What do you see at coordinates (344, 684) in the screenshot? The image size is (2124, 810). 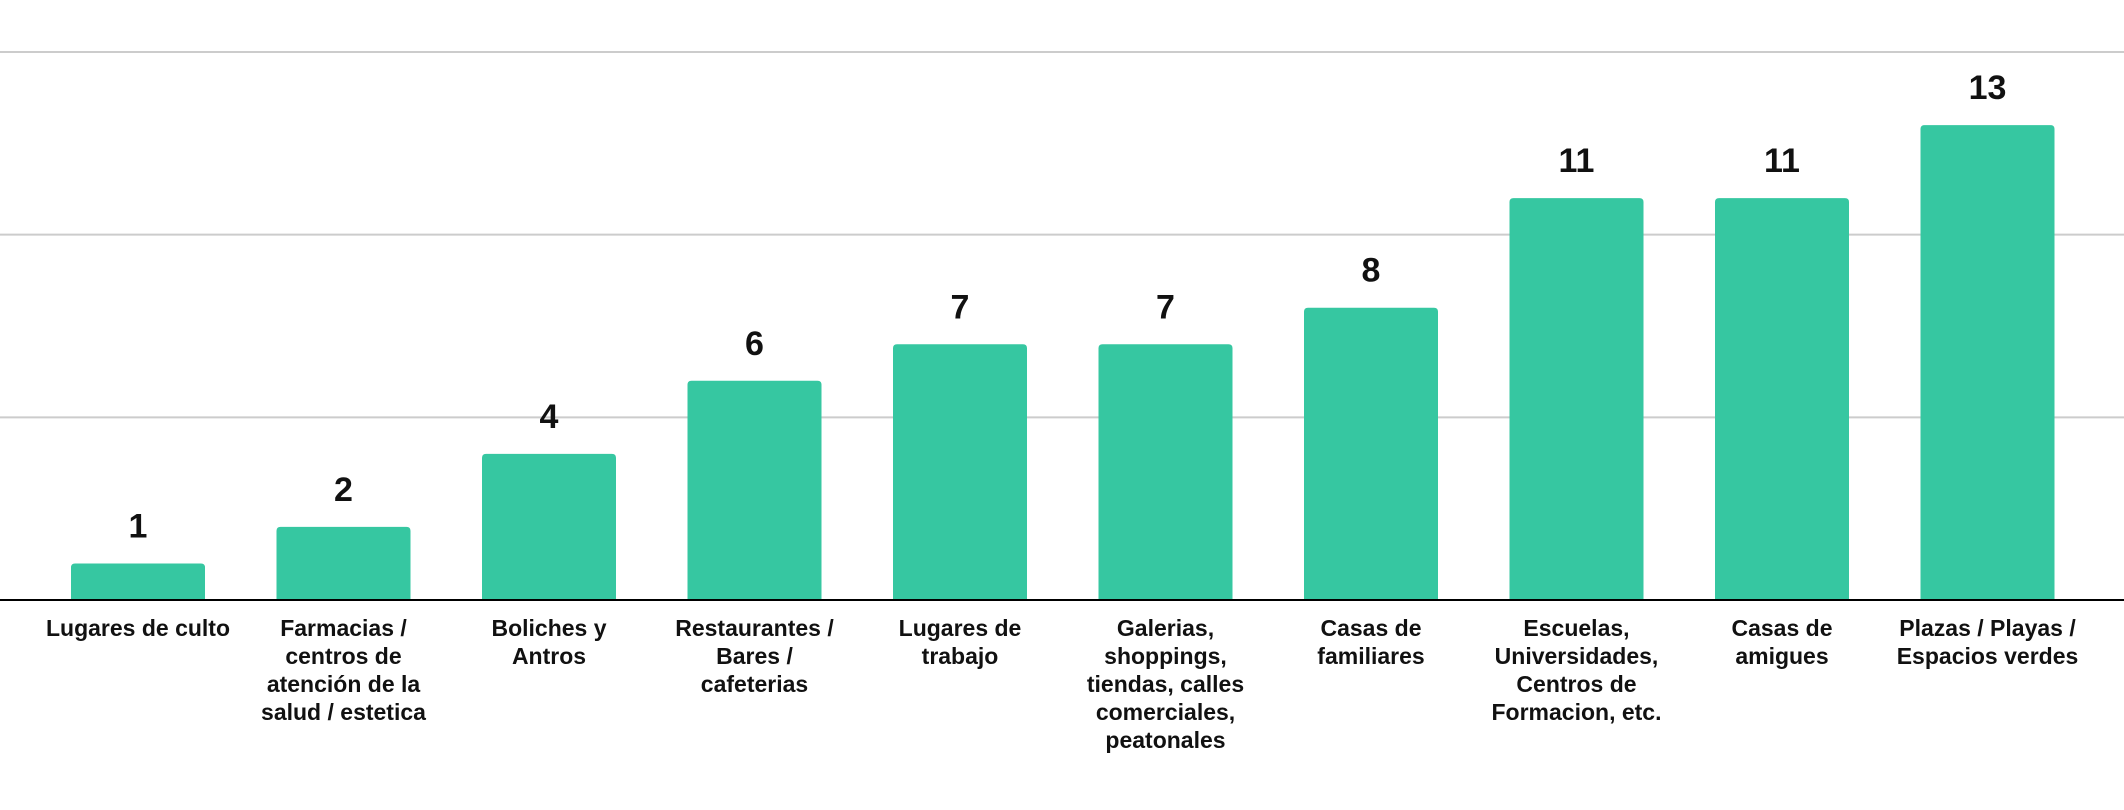 I see `category-label-line: atención de la` at bounding box center [344, 684].